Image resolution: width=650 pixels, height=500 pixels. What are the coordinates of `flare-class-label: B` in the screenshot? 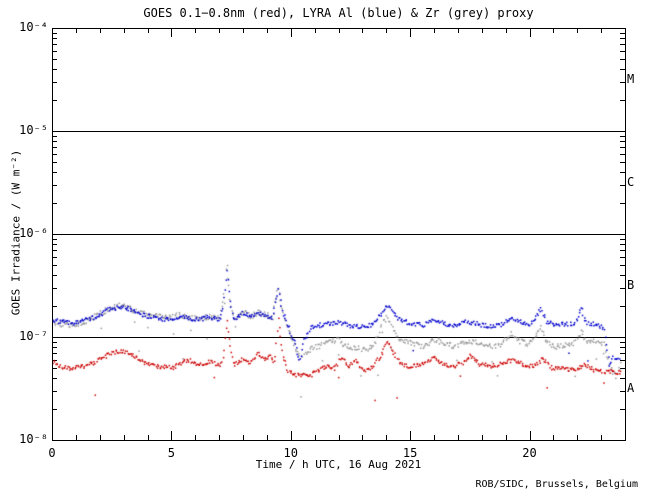 It's located at (631, 284).